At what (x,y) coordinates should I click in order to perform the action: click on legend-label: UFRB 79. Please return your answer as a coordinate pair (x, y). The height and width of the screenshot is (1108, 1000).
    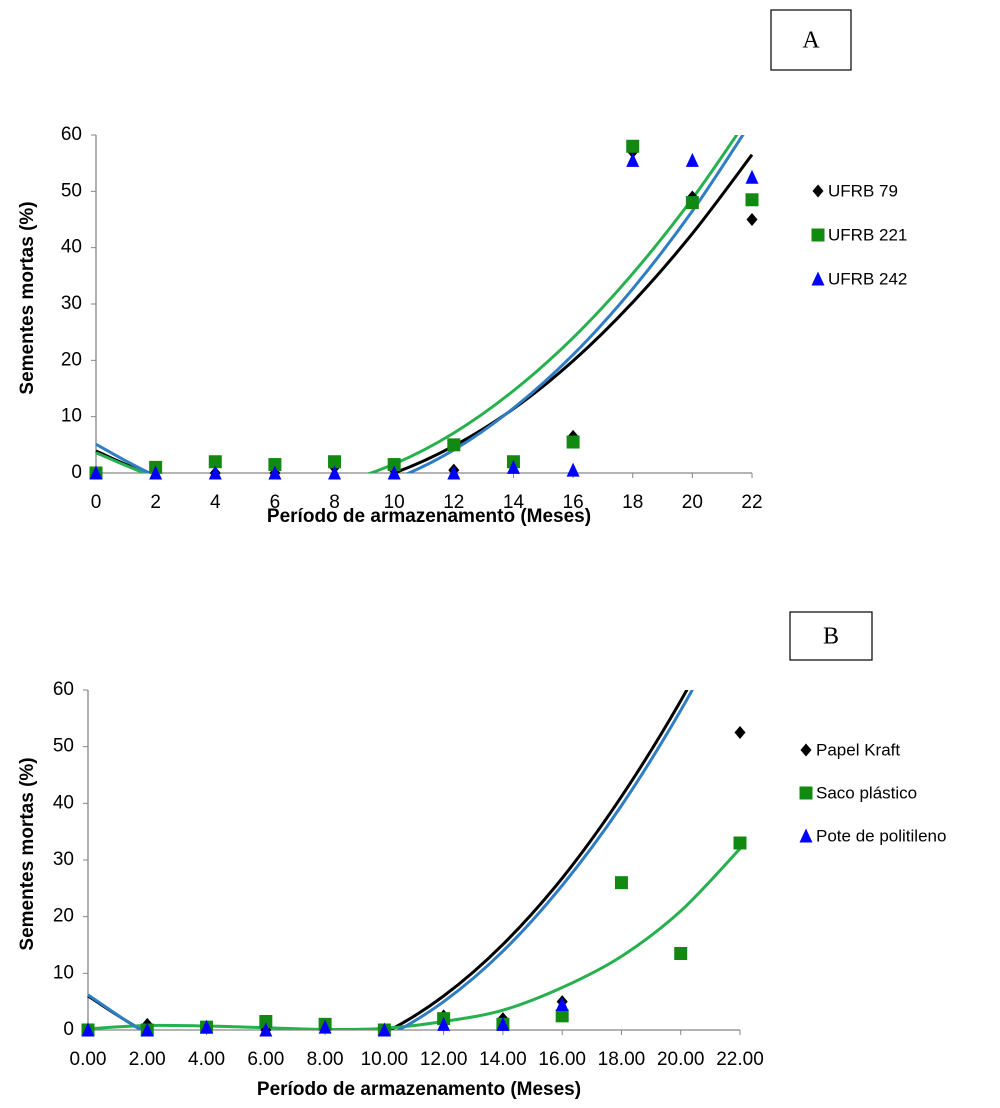
    Looking at the image, I should click on (863, 190).